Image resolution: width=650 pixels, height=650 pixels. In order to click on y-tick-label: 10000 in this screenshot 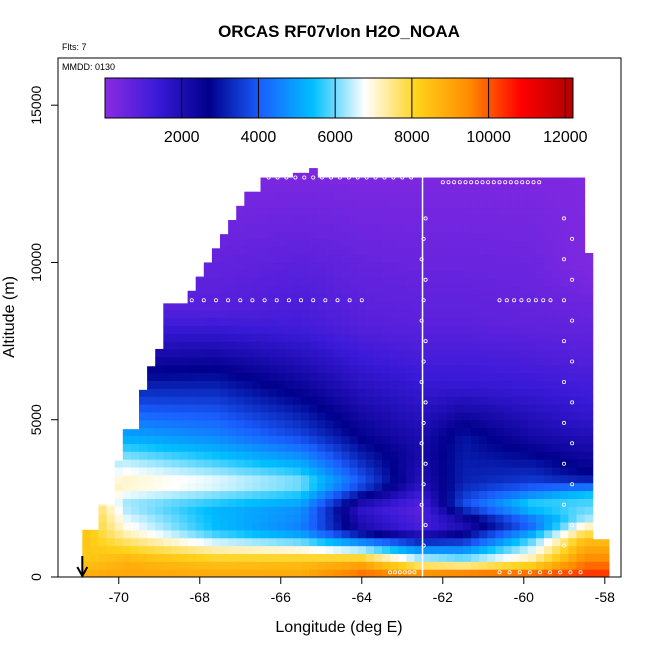, I will do `click(36, 262)`.